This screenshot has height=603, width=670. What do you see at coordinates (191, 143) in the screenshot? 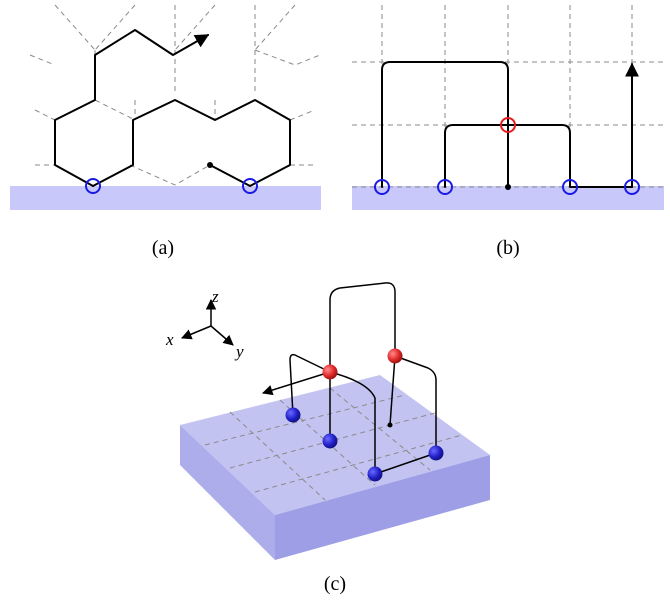
I see `path-a-lower` at bounding box center [191, 143].